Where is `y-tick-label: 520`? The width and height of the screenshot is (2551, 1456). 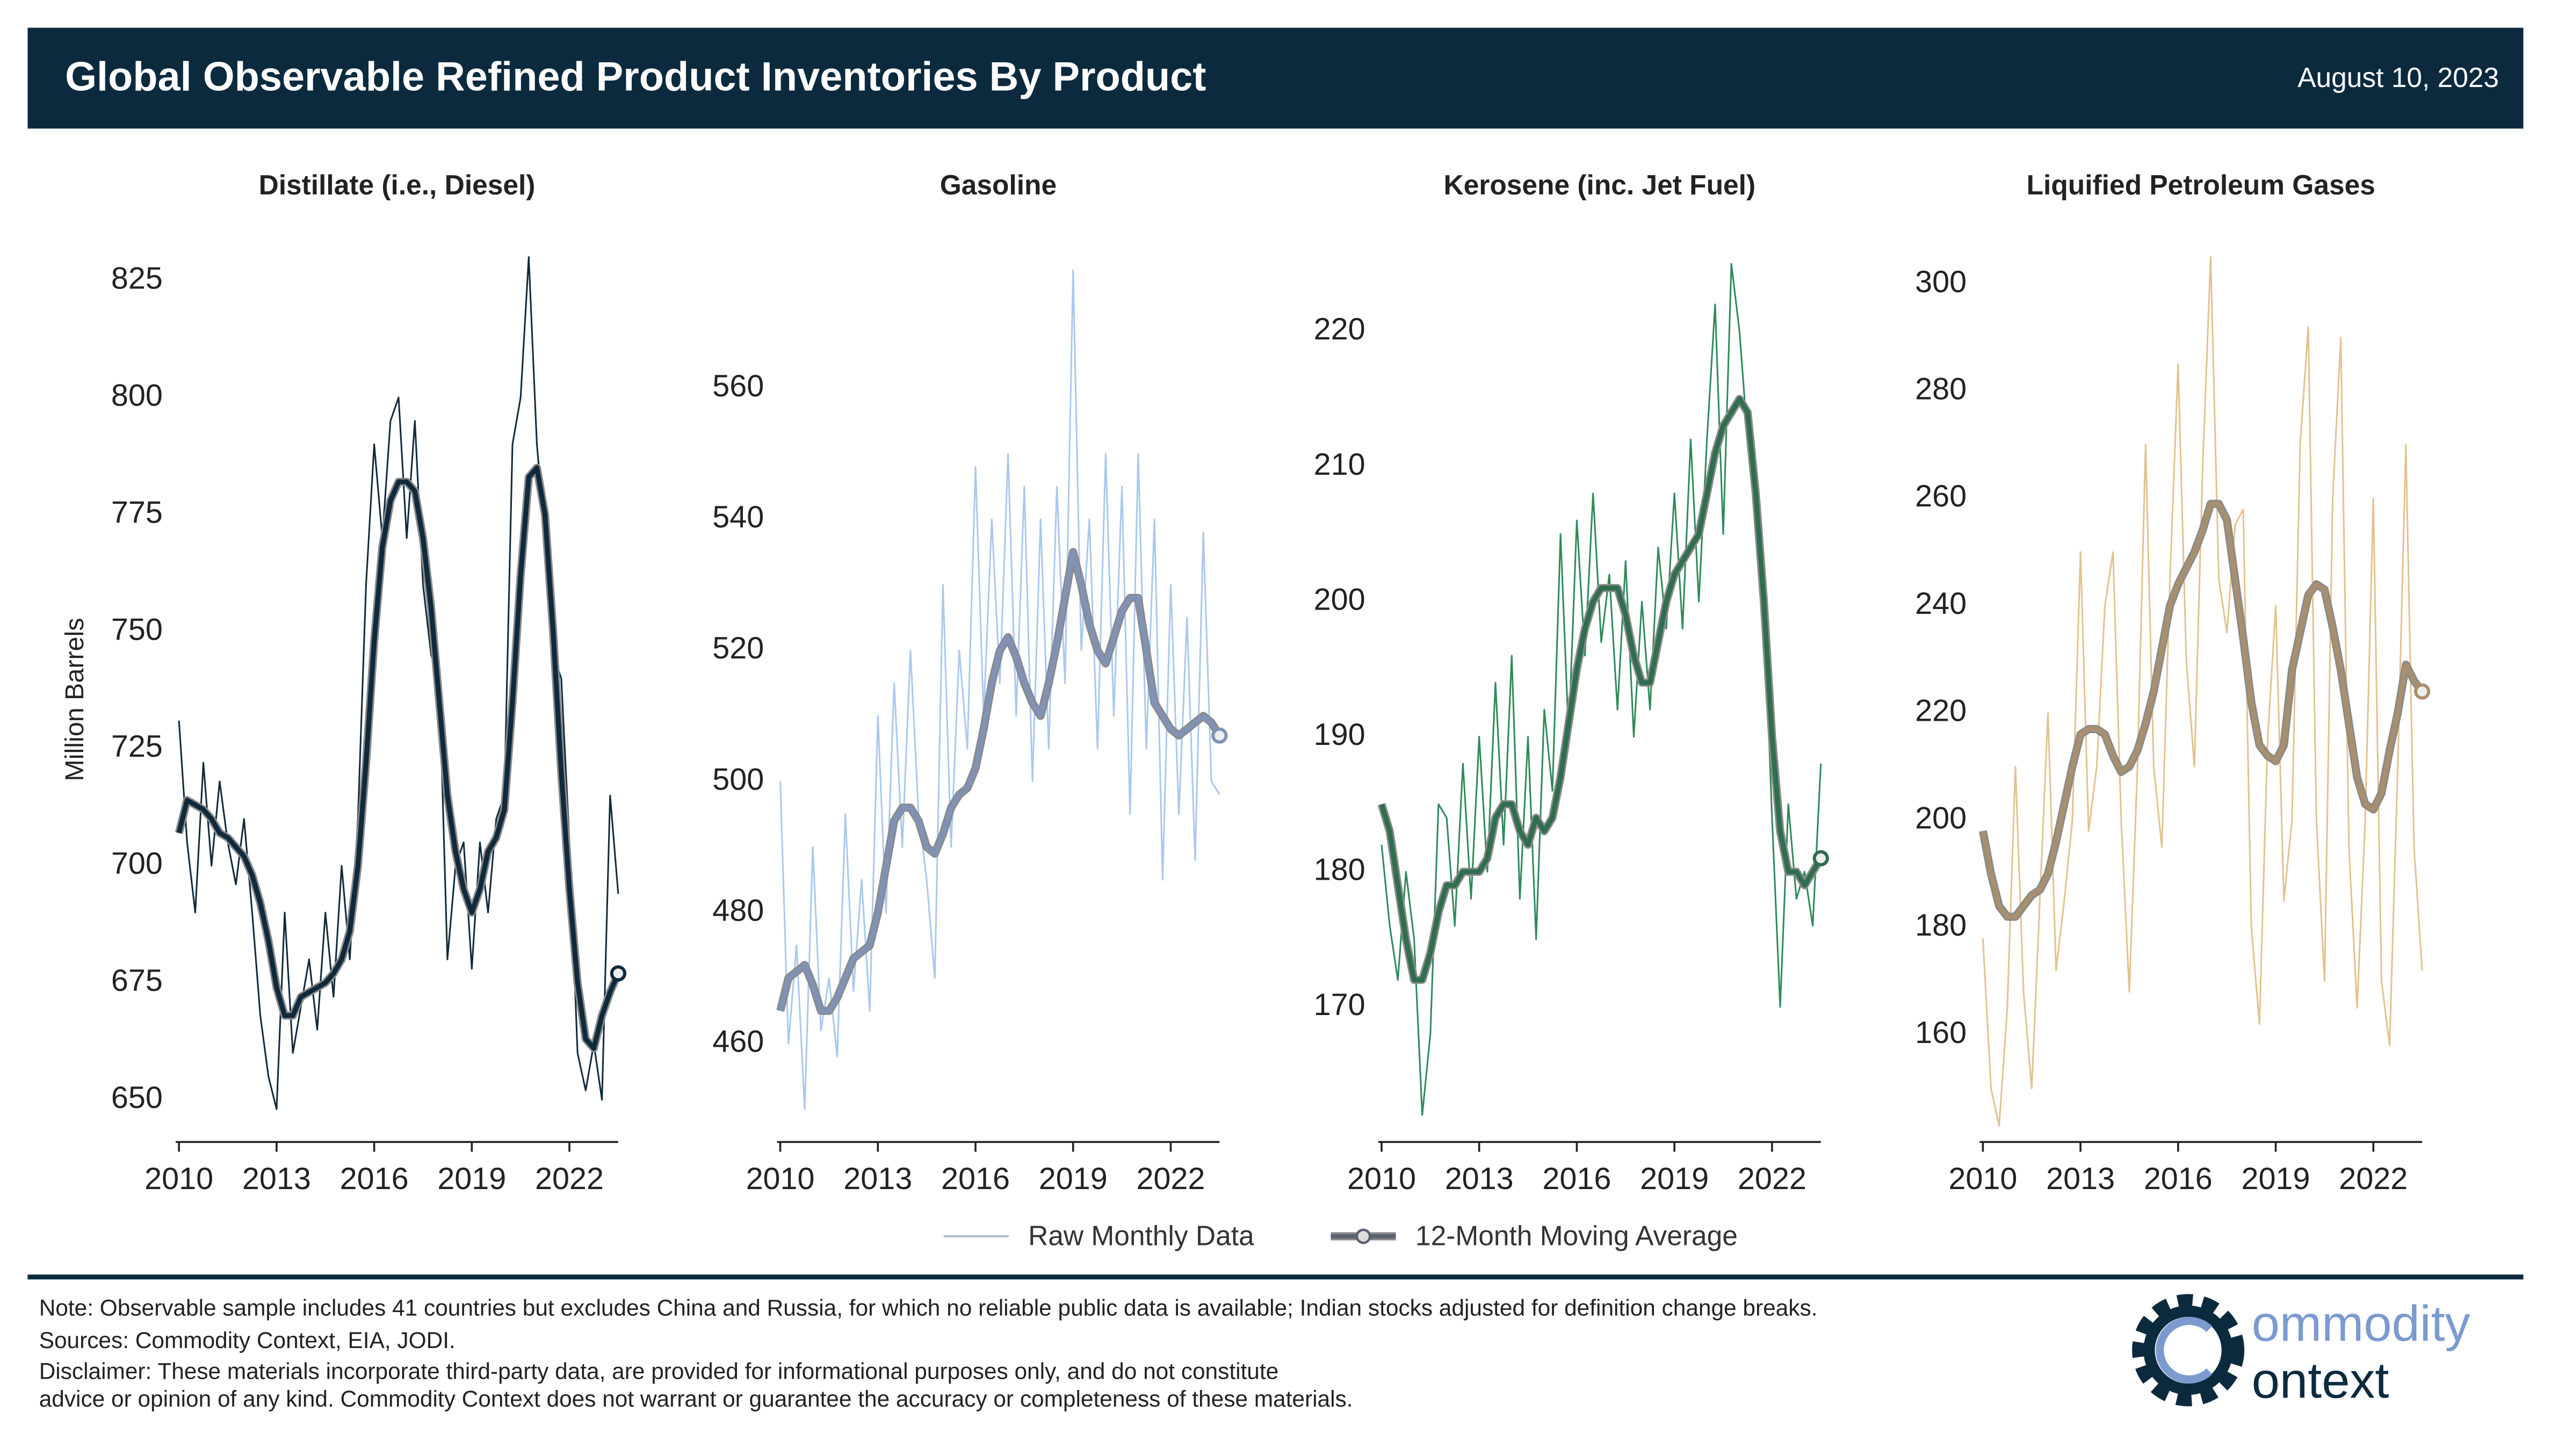
y-tick-label: 520 is located at coordinates (738, 648).